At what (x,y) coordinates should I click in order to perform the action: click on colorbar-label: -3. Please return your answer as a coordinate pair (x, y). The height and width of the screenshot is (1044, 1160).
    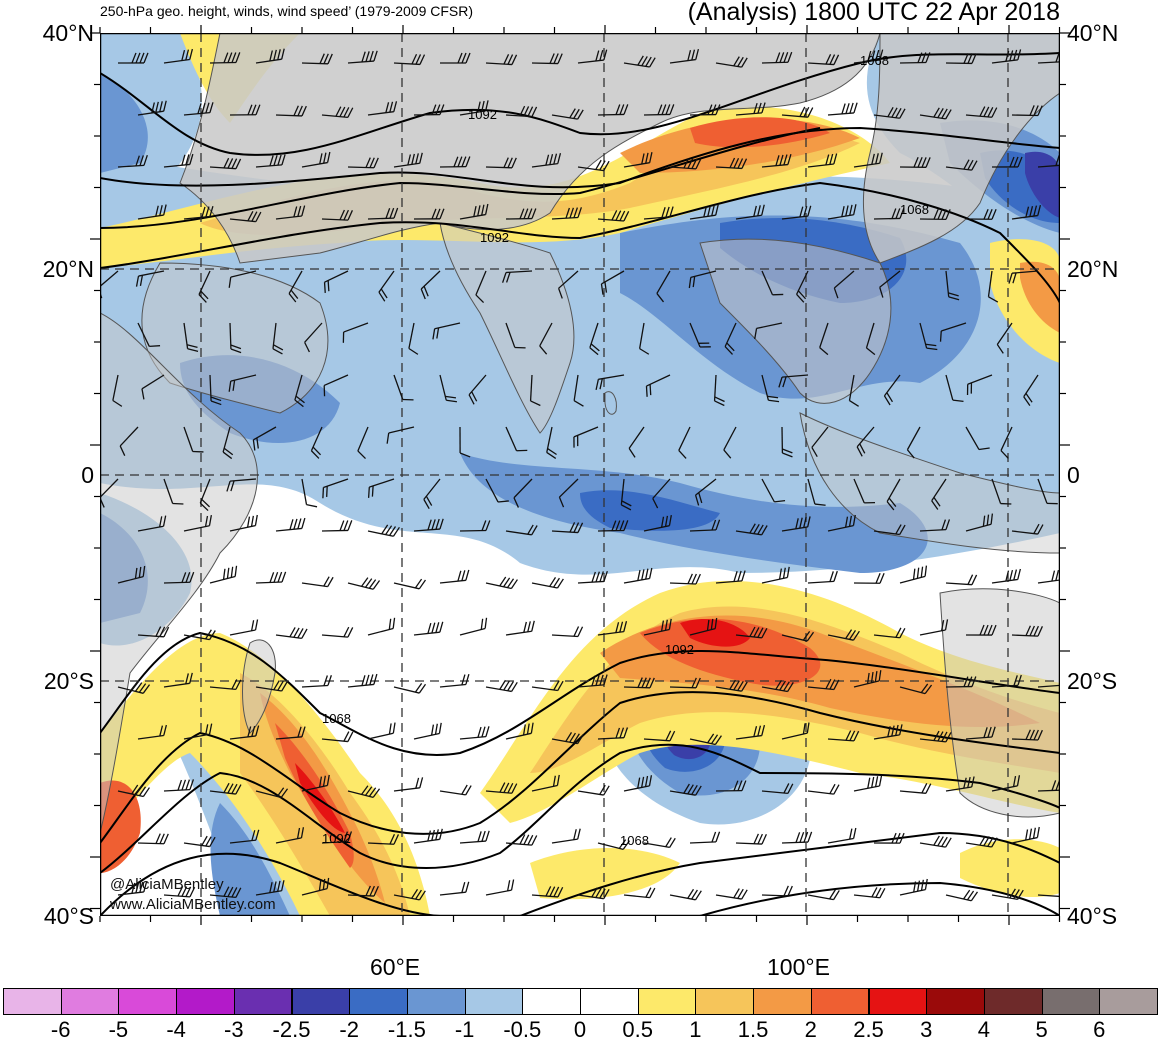
    Looking at the image, I should click on (234, 1029).